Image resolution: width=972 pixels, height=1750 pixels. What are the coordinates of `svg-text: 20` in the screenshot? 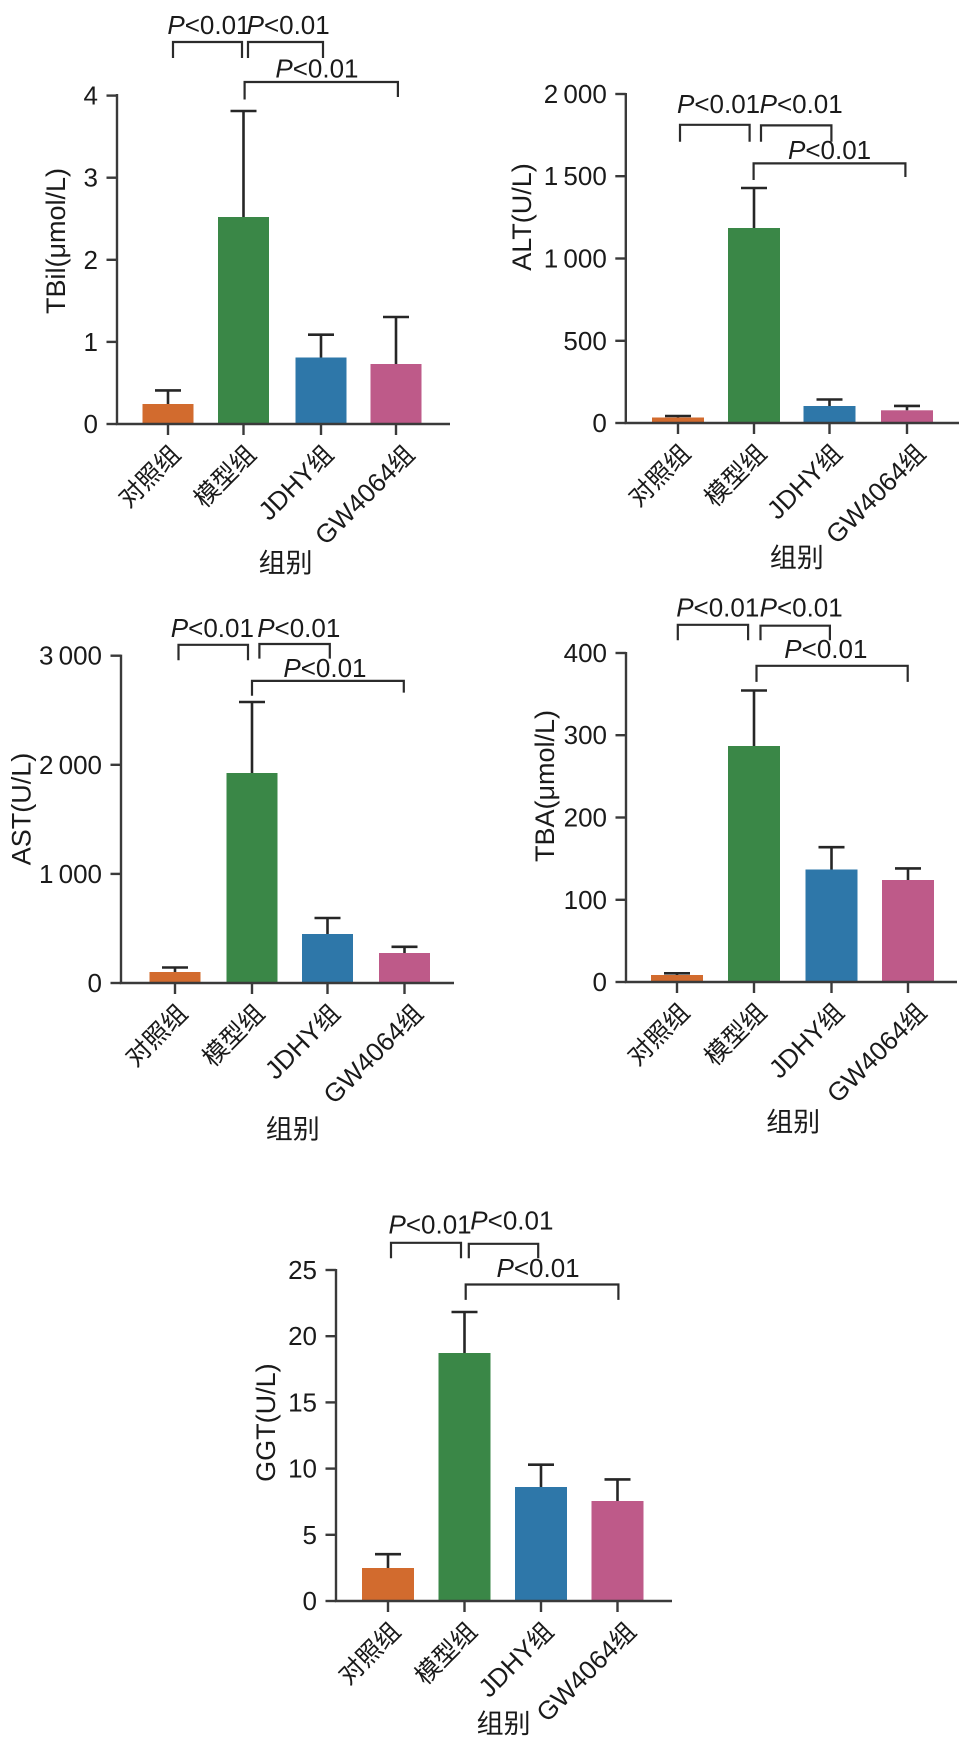 It's located at (302, 1336).